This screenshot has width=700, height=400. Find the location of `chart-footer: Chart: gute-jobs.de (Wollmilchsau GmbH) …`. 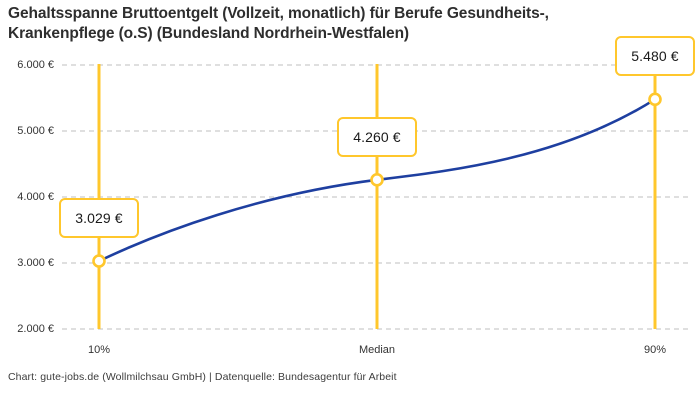

chart-footer: Chart: gute-jobs.de (Wollmilchsau GmbH) … is located at coordinates (202, 377).